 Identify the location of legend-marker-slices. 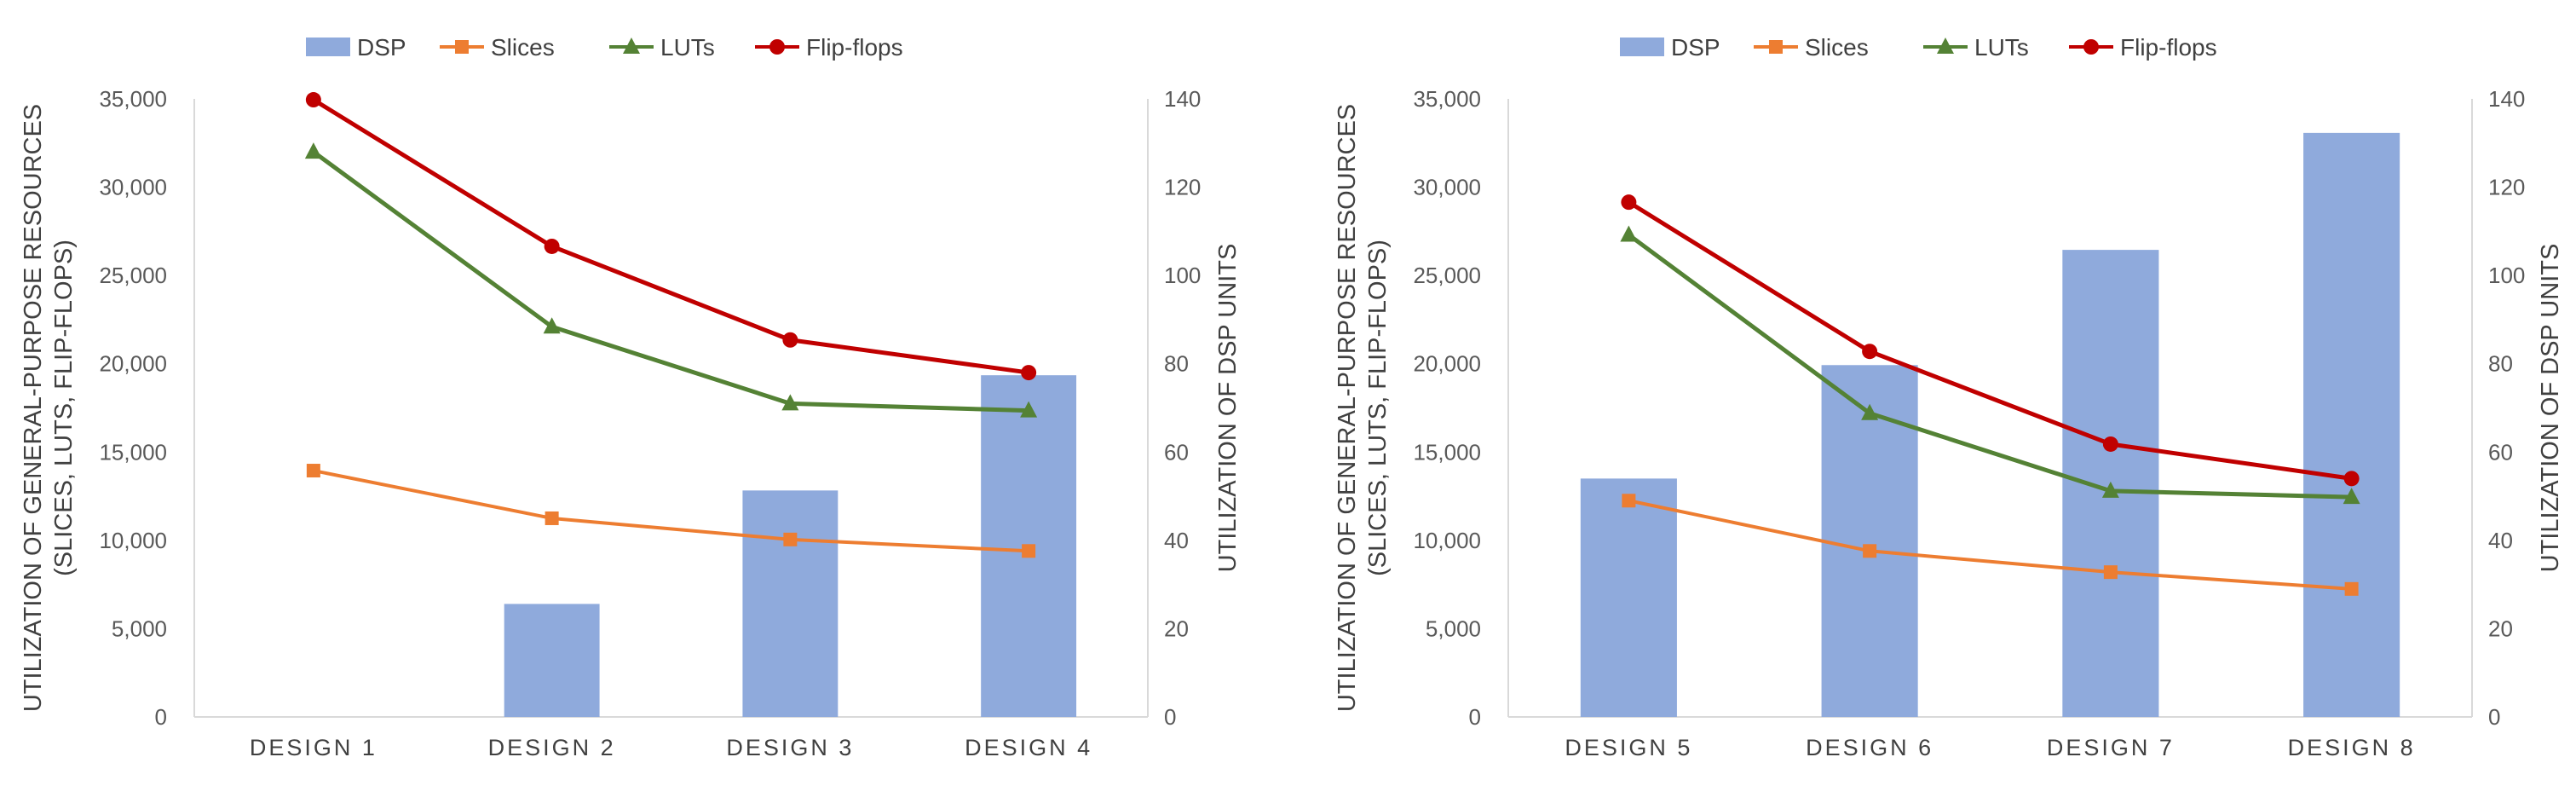
(462, 47).